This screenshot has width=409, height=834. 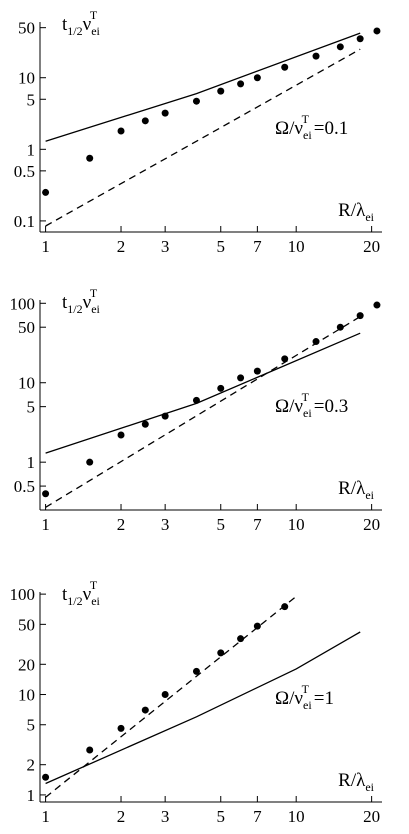 I want to click on parameter-annotation: Ω/νeiT =0.3, so click(x=311, y=405).